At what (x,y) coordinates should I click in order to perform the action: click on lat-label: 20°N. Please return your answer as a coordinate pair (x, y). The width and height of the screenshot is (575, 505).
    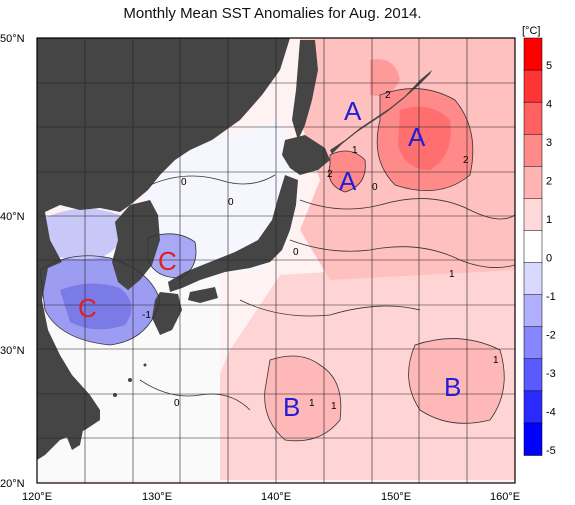
    Looking at the image, I should click on (12, 484).